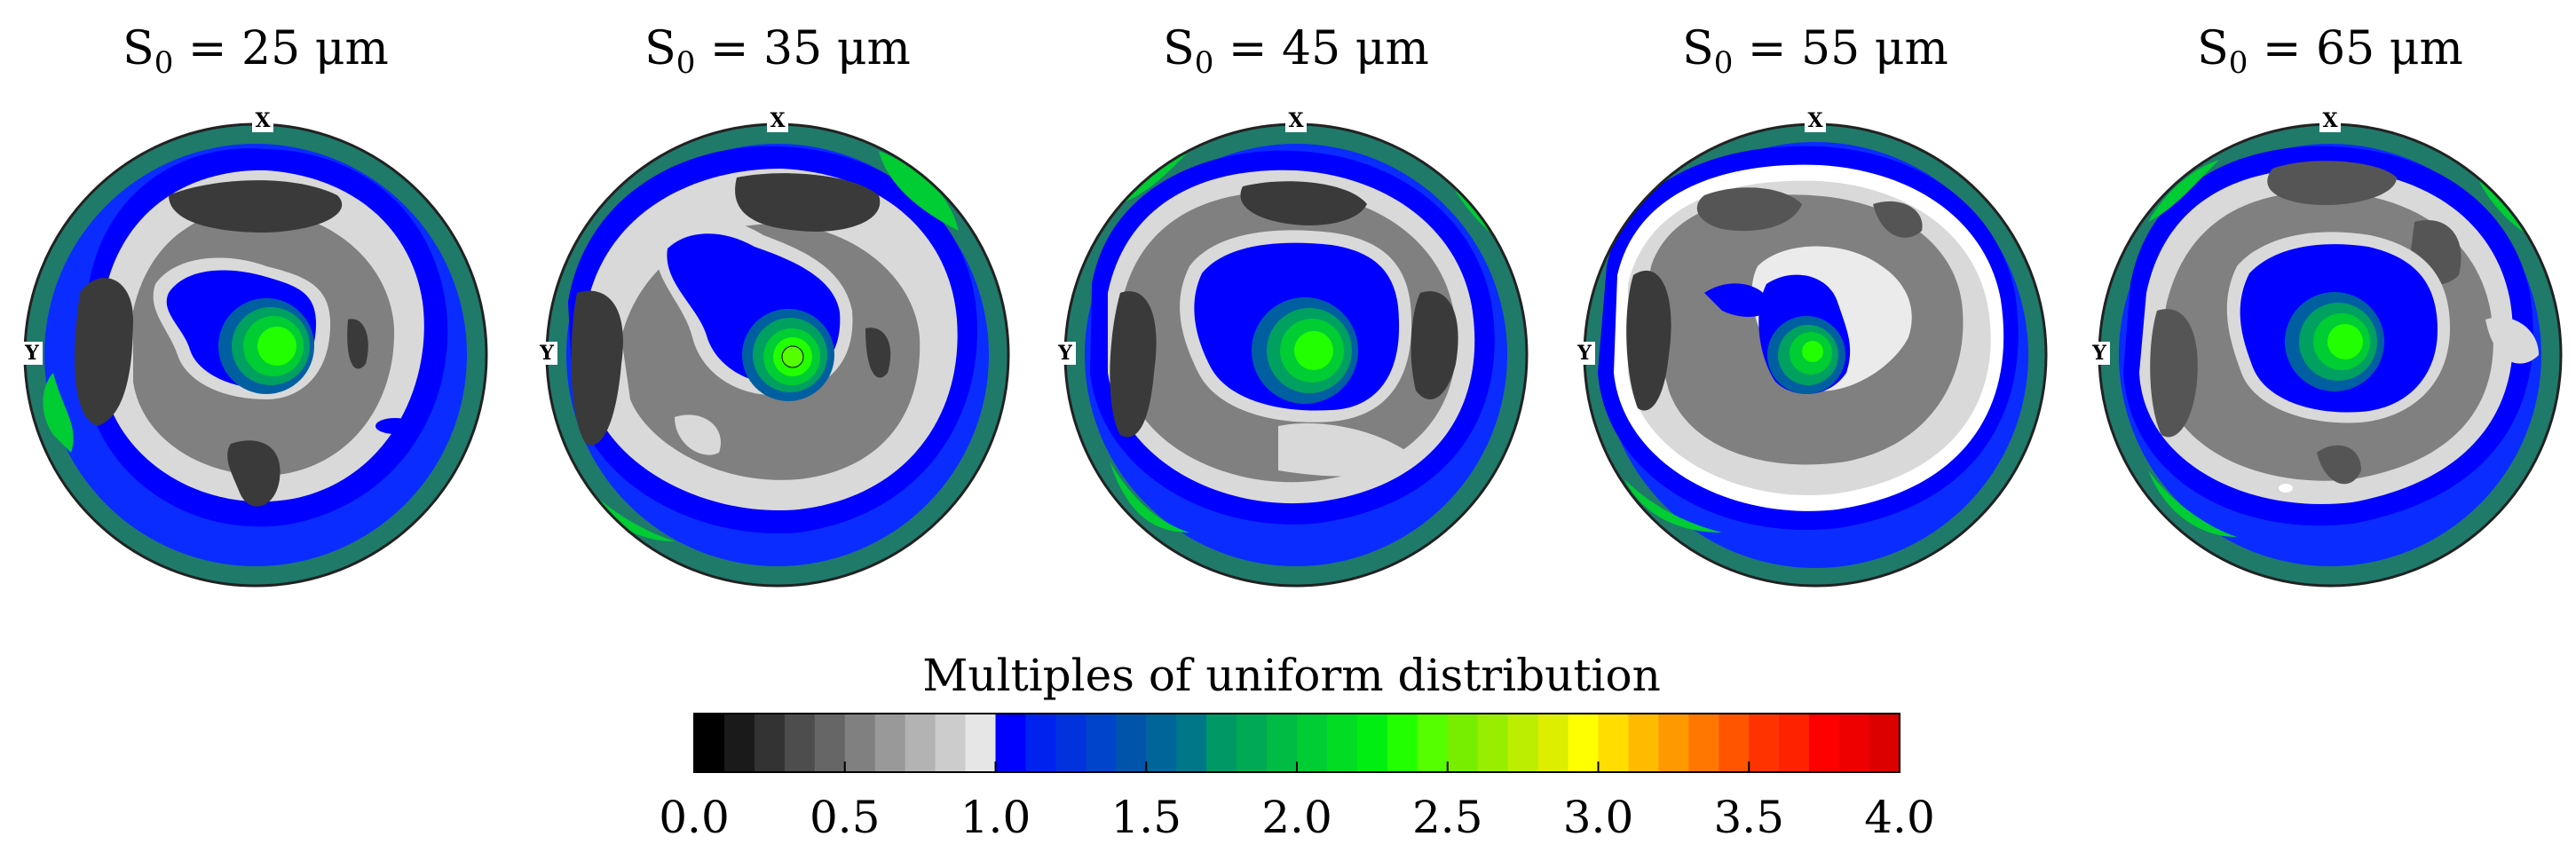 The width and height of the screenshot is (2576, 868). I want to click on colorbar-tick-label: 2.0, so click(1296, 817).